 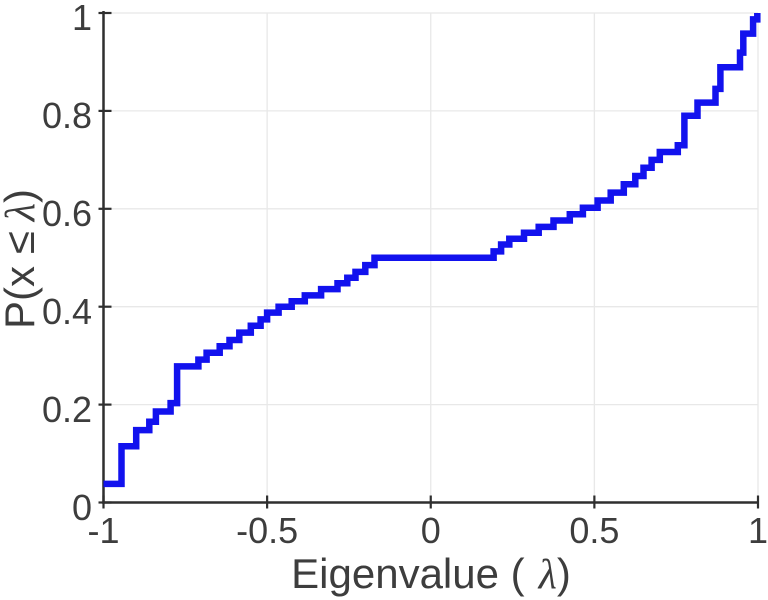 What do you see at coordinates (66, 311) in the screenshot?
I see `y-tick-label-0.4: 0.4` at bounding box center [66, 311].